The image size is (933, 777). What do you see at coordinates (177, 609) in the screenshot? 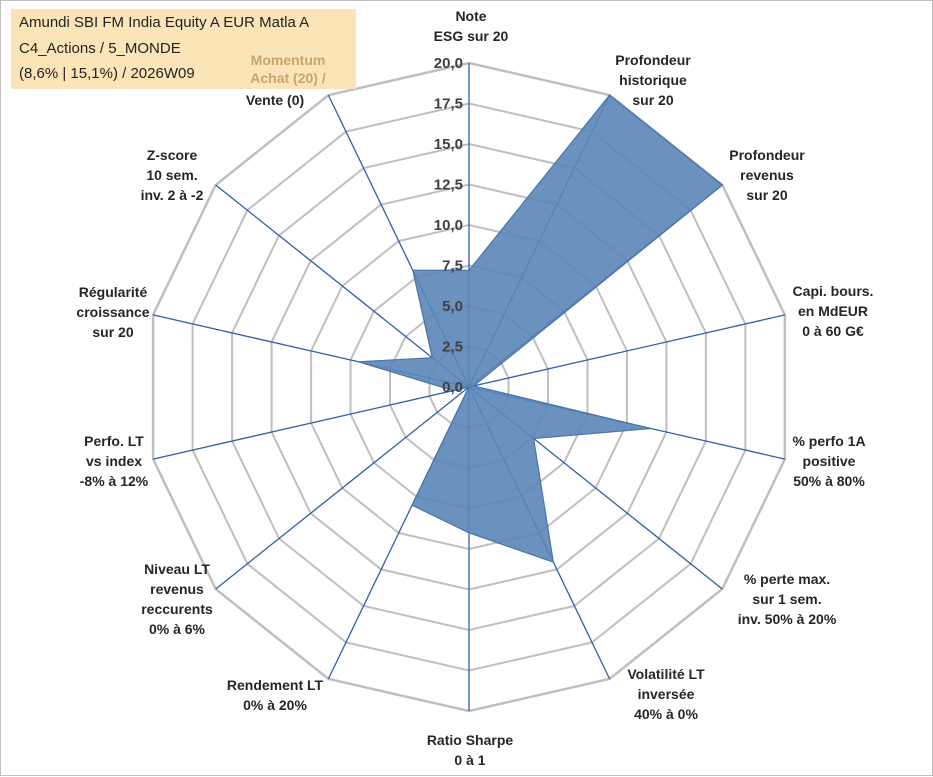
I see `axis-label-10-line-3: reccurents` at bounding box center [177, 609].